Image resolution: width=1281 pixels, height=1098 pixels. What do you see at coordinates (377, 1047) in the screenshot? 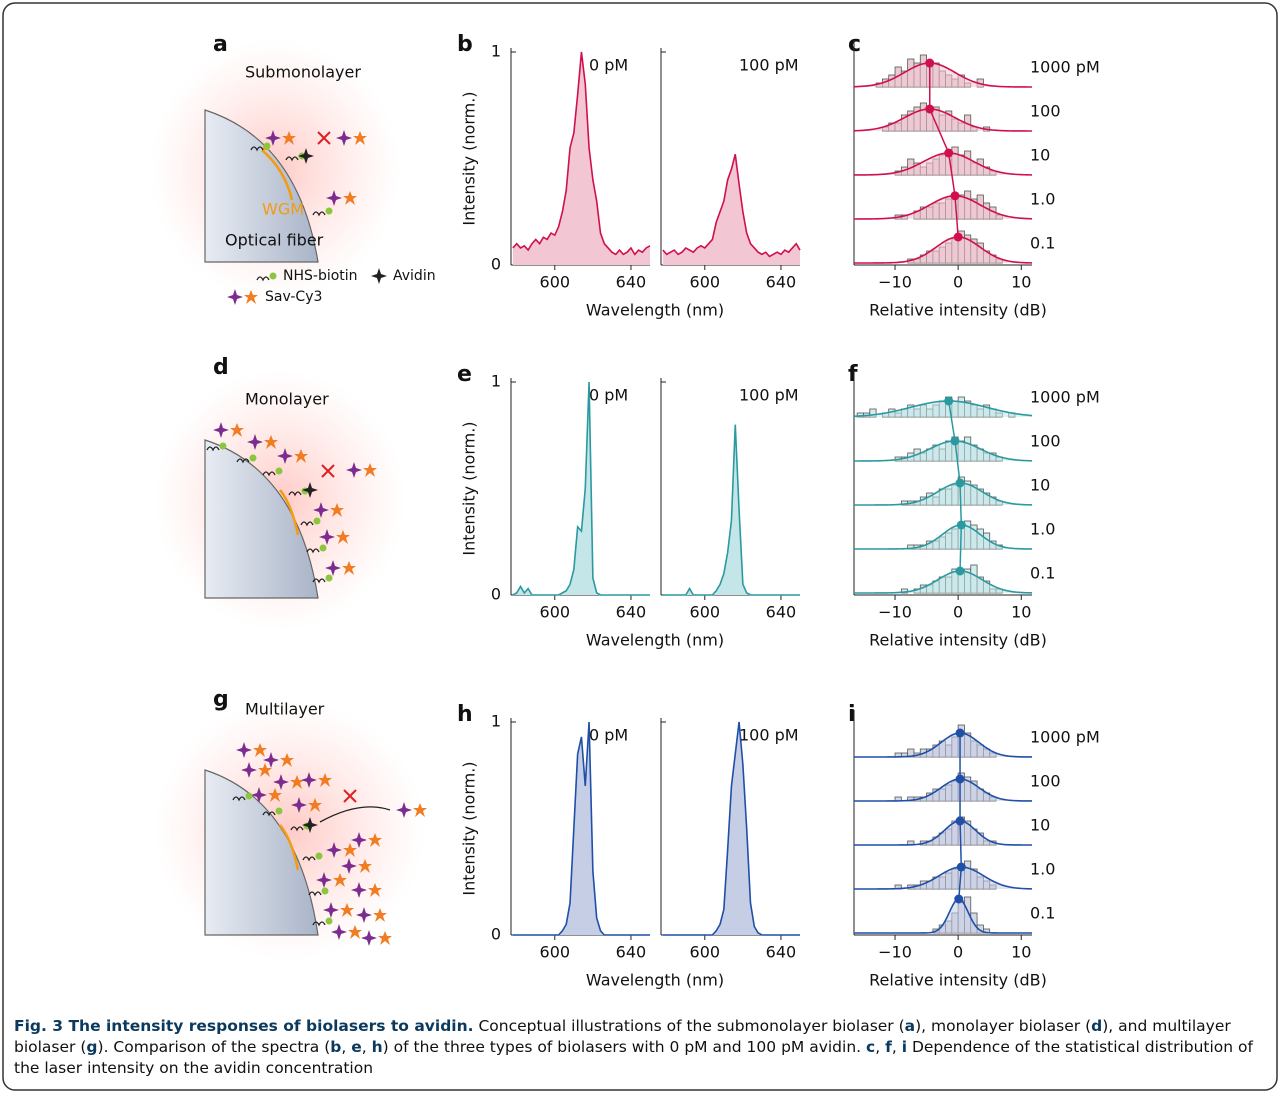
I see `caption-text: h` at bounding box center [377, 1047].